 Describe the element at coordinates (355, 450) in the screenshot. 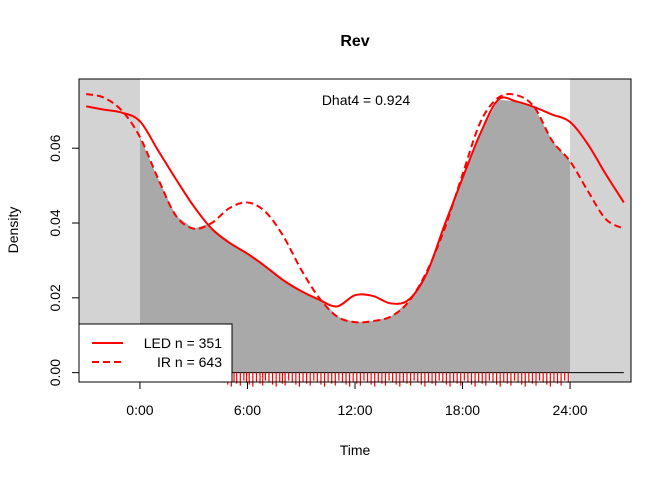

I see `x-axis-label: Time` at that location.